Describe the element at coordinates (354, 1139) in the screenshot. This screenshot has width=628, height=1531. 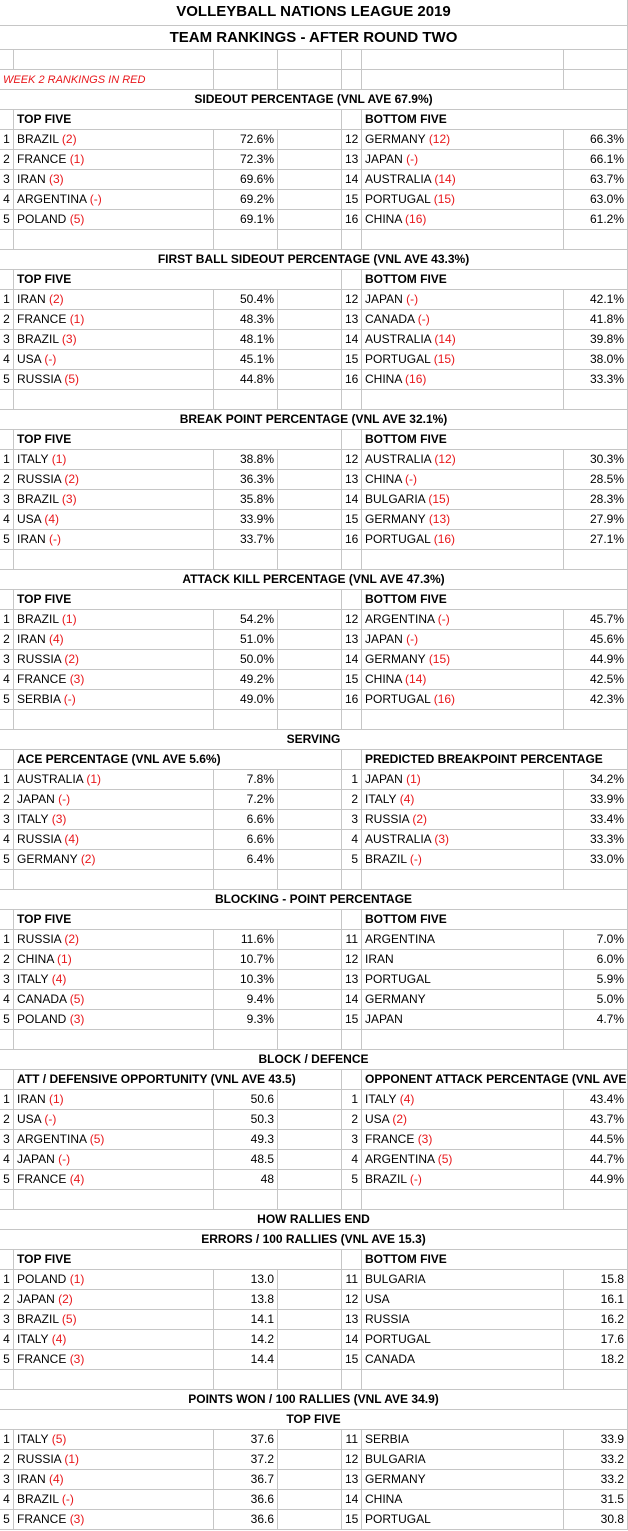
I see `rank: 3` at that location.